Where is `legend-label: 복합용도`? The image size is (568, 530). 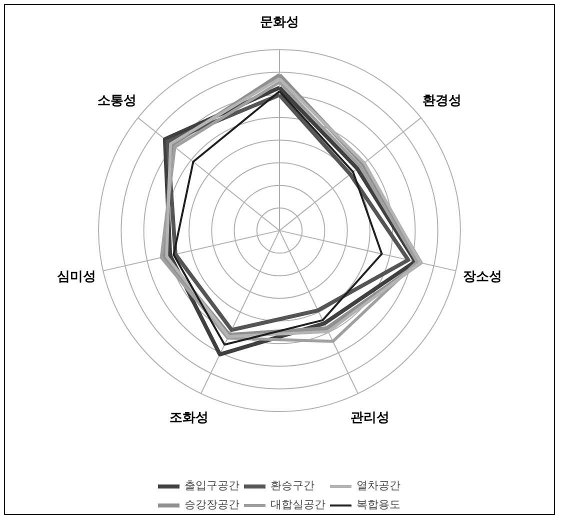 legend-label: 복합용도 is located at coordinates (378, 504).